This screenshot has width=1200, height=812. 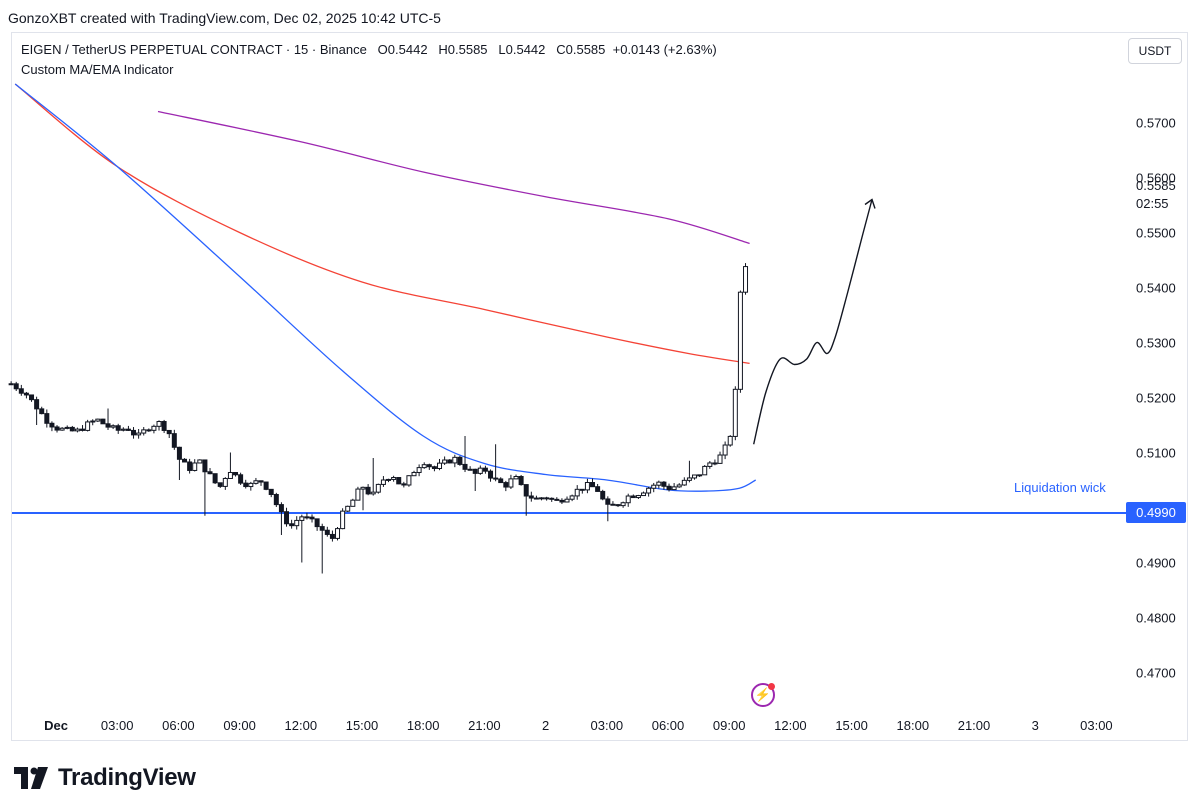 I want to click on ma-line-purple, so click(x=453, y=177).